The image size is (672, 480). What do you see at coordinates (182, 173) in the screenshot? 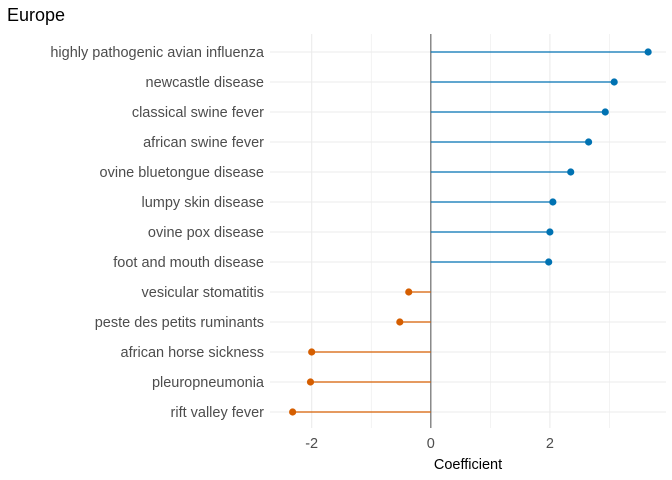
I see `y-tick-label: ovine bluetongue disease` at bounding box center [182, 173].